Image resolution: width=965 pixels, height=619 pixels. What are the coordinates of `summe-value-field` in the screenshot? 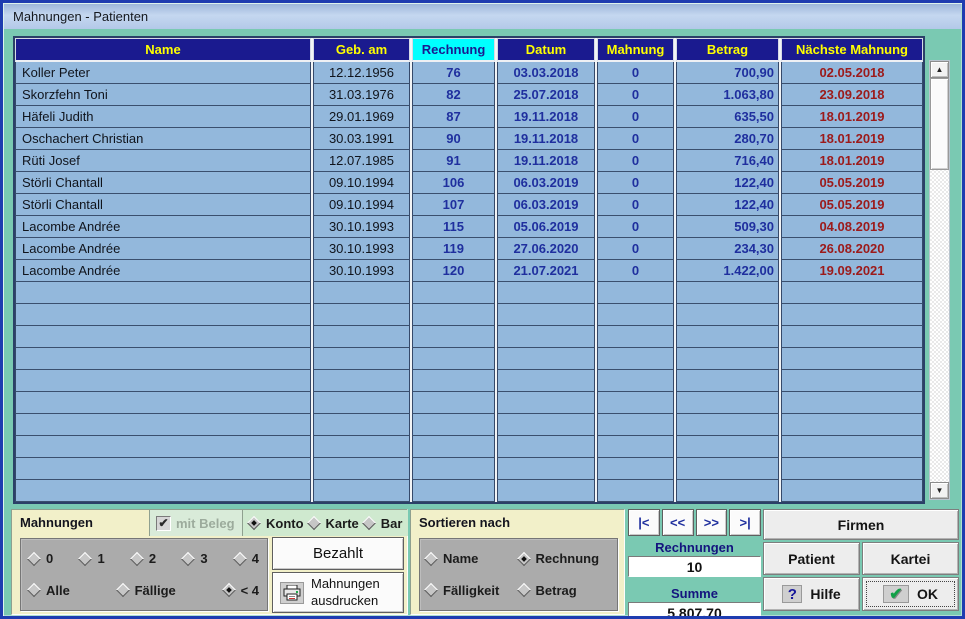 It's located at (694, 609).